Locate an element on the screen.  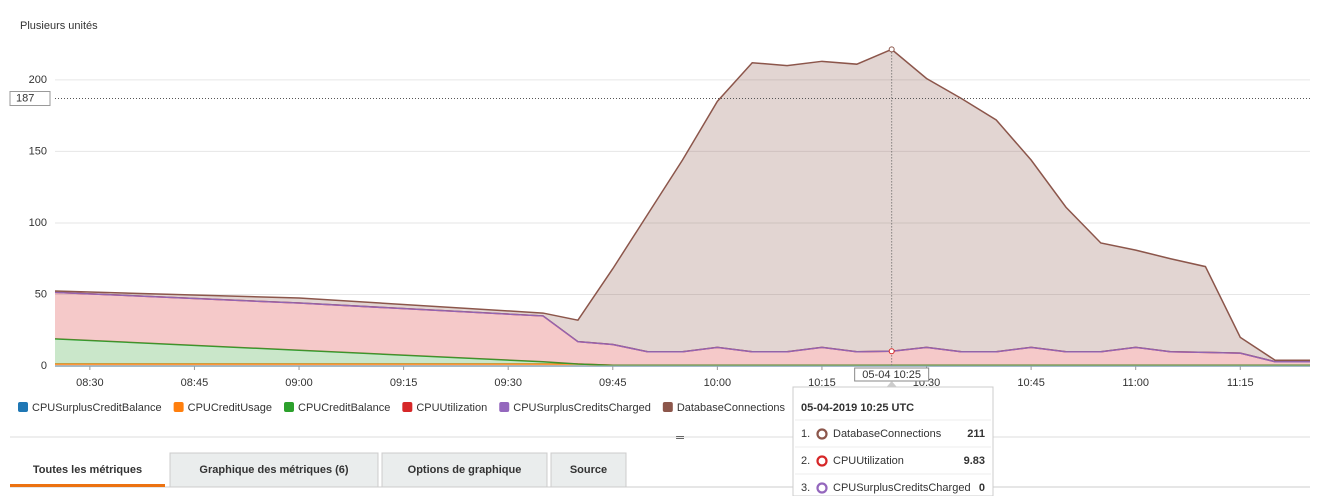
x-tick-label: 10:15 is located at coordinates (822, 383).